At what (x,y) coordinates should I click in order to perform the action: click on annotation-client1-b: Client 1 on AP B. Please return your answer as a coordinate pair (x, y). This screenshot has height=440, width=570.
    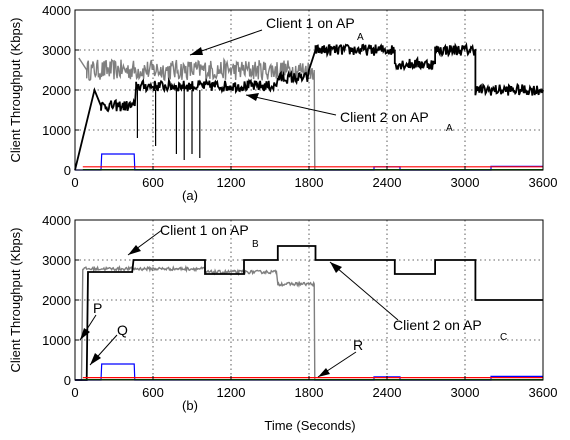
    Looking at the image, I should click on (193, 239).